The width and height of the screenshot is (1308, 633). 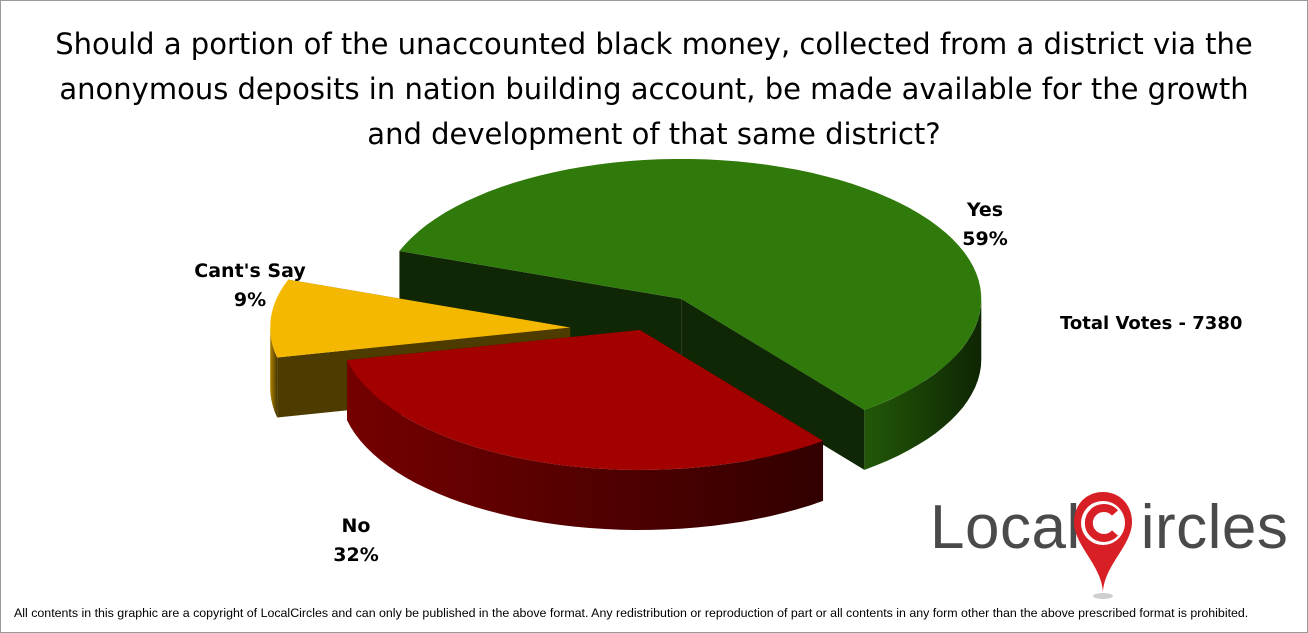 What do you see at coordinates (274, 372) in the screenshot?
I see `pie-slice-cant-s-say-rim` at bounding box center [274, 372].